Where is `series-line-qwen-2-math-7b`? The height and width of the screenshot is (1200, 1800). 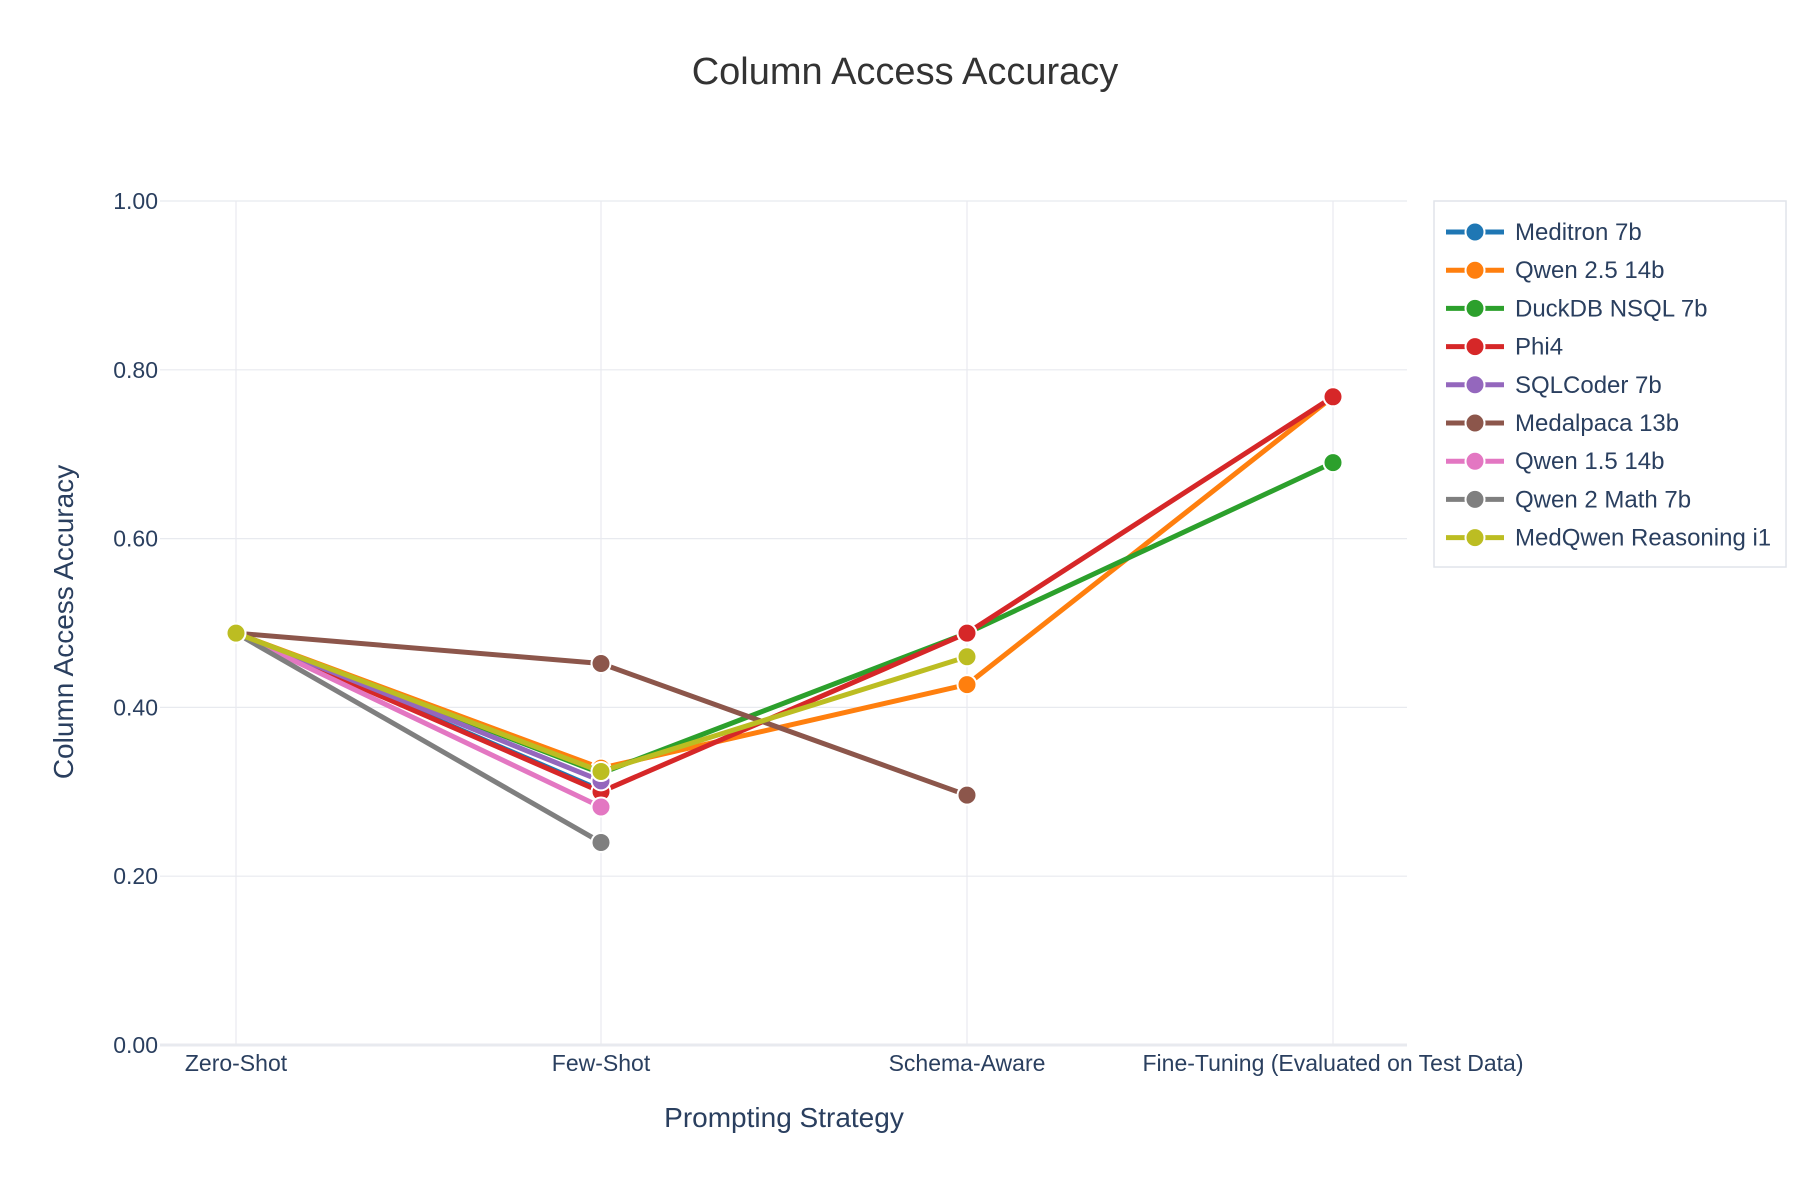
series-line-qwen-2-math-7b is located at coordinates (418, 737).